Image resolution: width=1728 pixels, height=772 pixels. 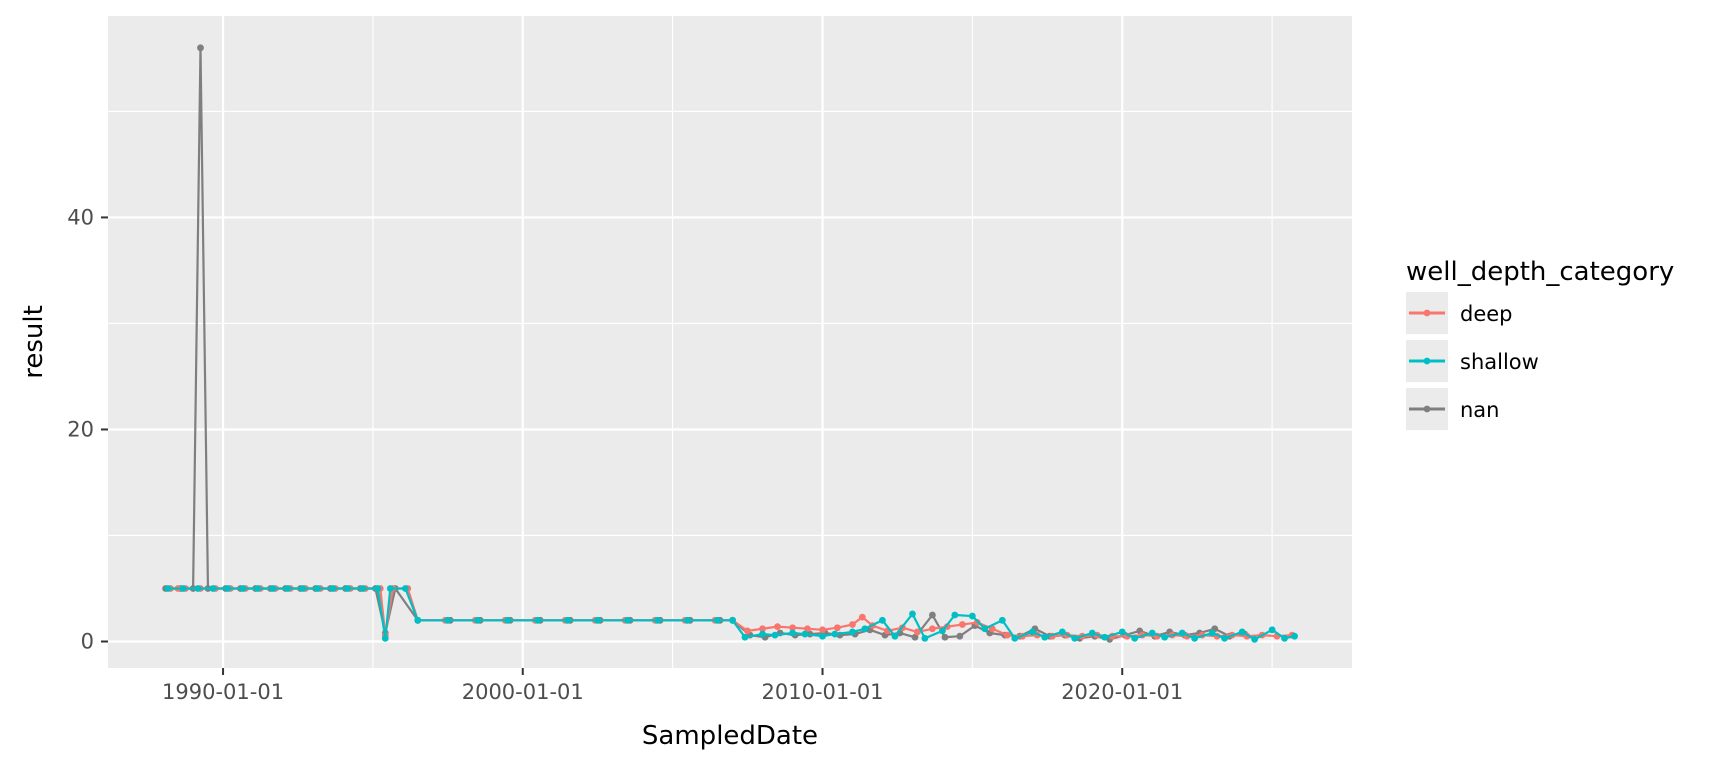 What do you see at coordinates (80, 429) in the screenshot?
I see `y-tick-label: 20` at bounding box center [80, 429].